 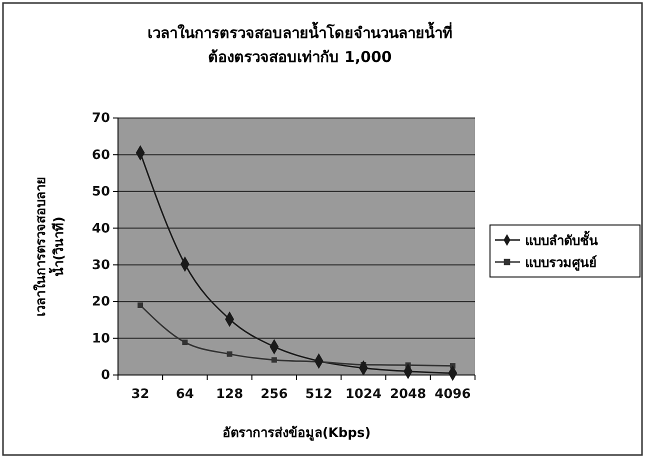 What do you see at coordinates (185, 394) in the screenshot?
I see `x-tick-label: 64` at bounding box center [185, 394].